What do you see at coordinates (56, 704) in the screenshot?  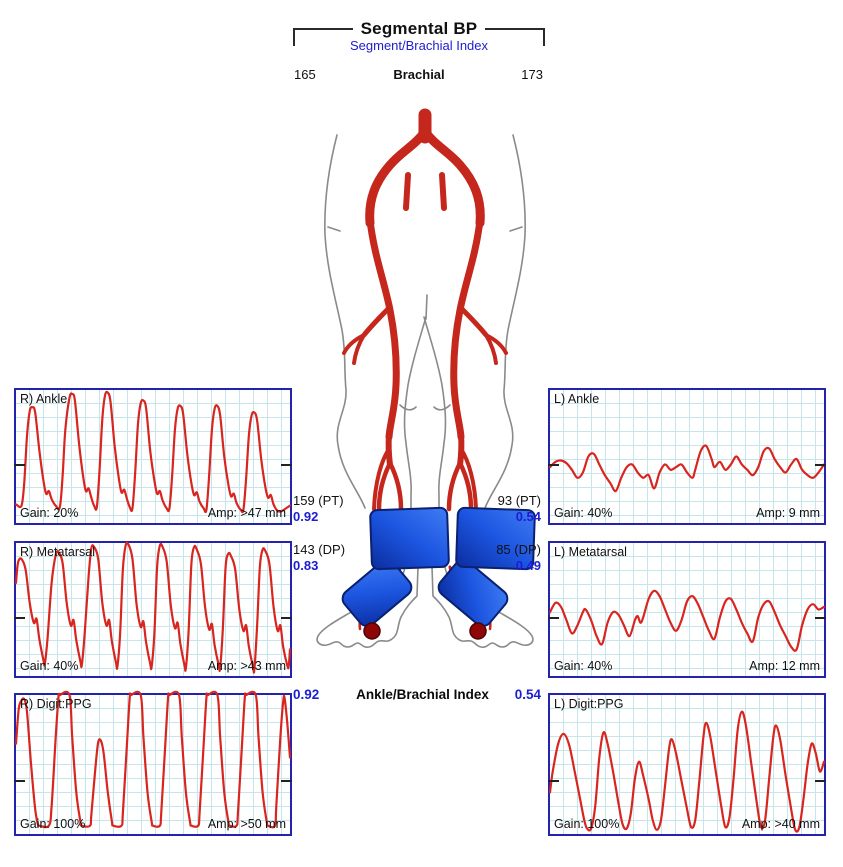 I see `chart-title: R) Digit:PPG` at bounding box center [56, 704].